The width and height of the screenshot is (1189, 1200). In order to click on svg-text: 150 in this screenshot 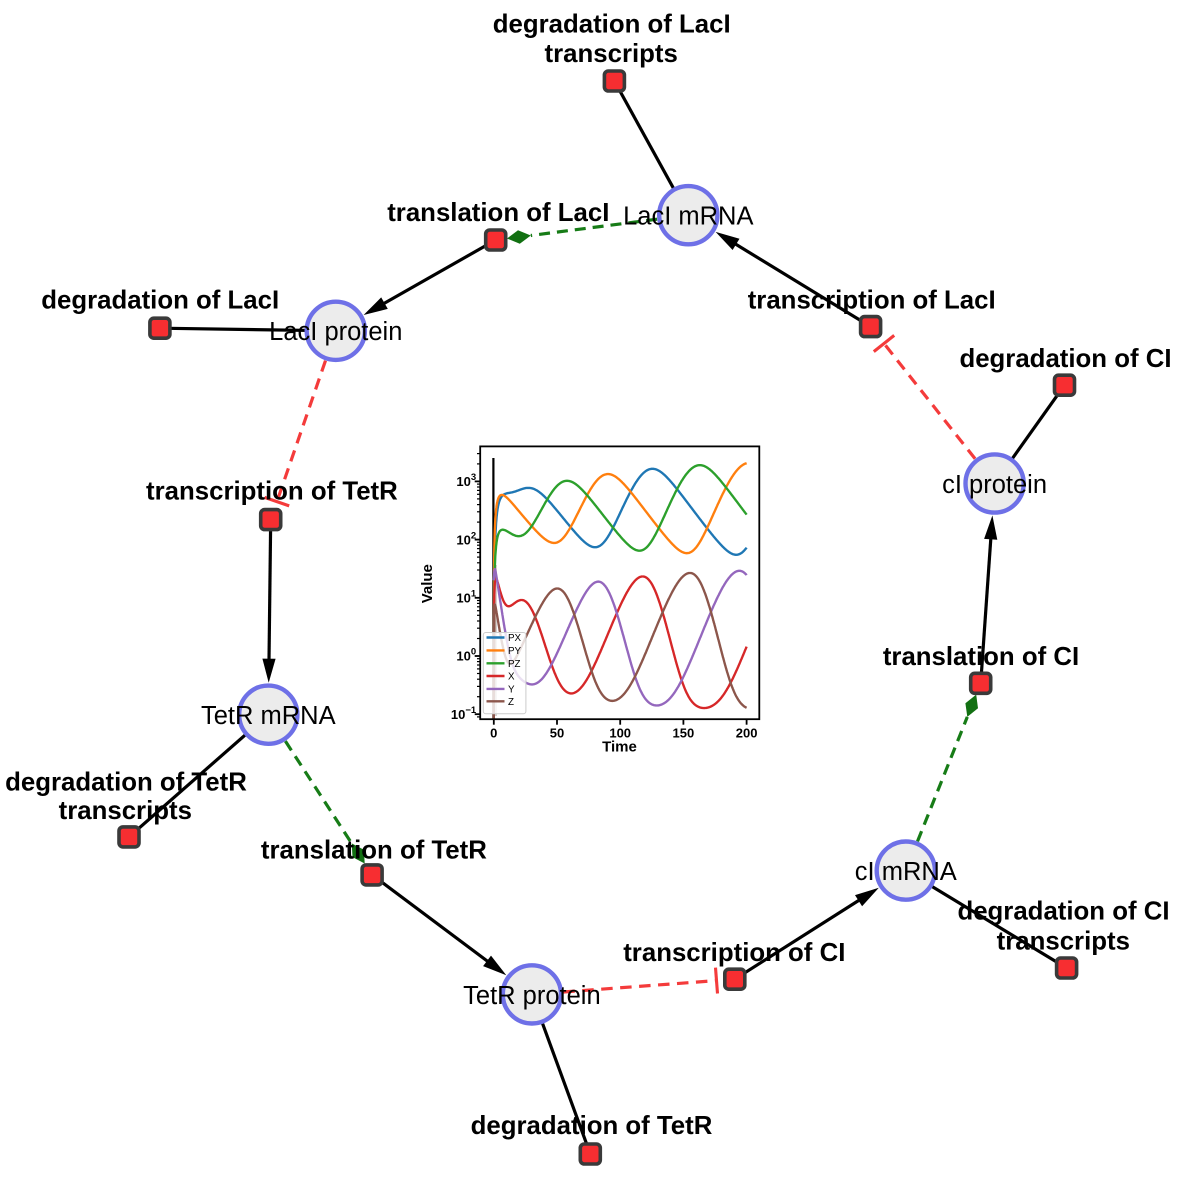, I will do `click(684, 732)`.